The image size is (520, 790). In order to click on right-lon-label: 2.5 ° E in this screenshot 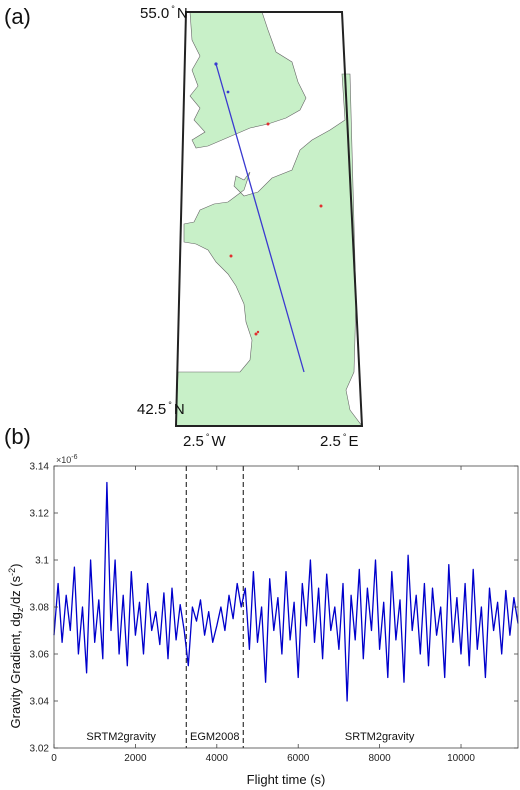, I will do `click(339, 441)`.